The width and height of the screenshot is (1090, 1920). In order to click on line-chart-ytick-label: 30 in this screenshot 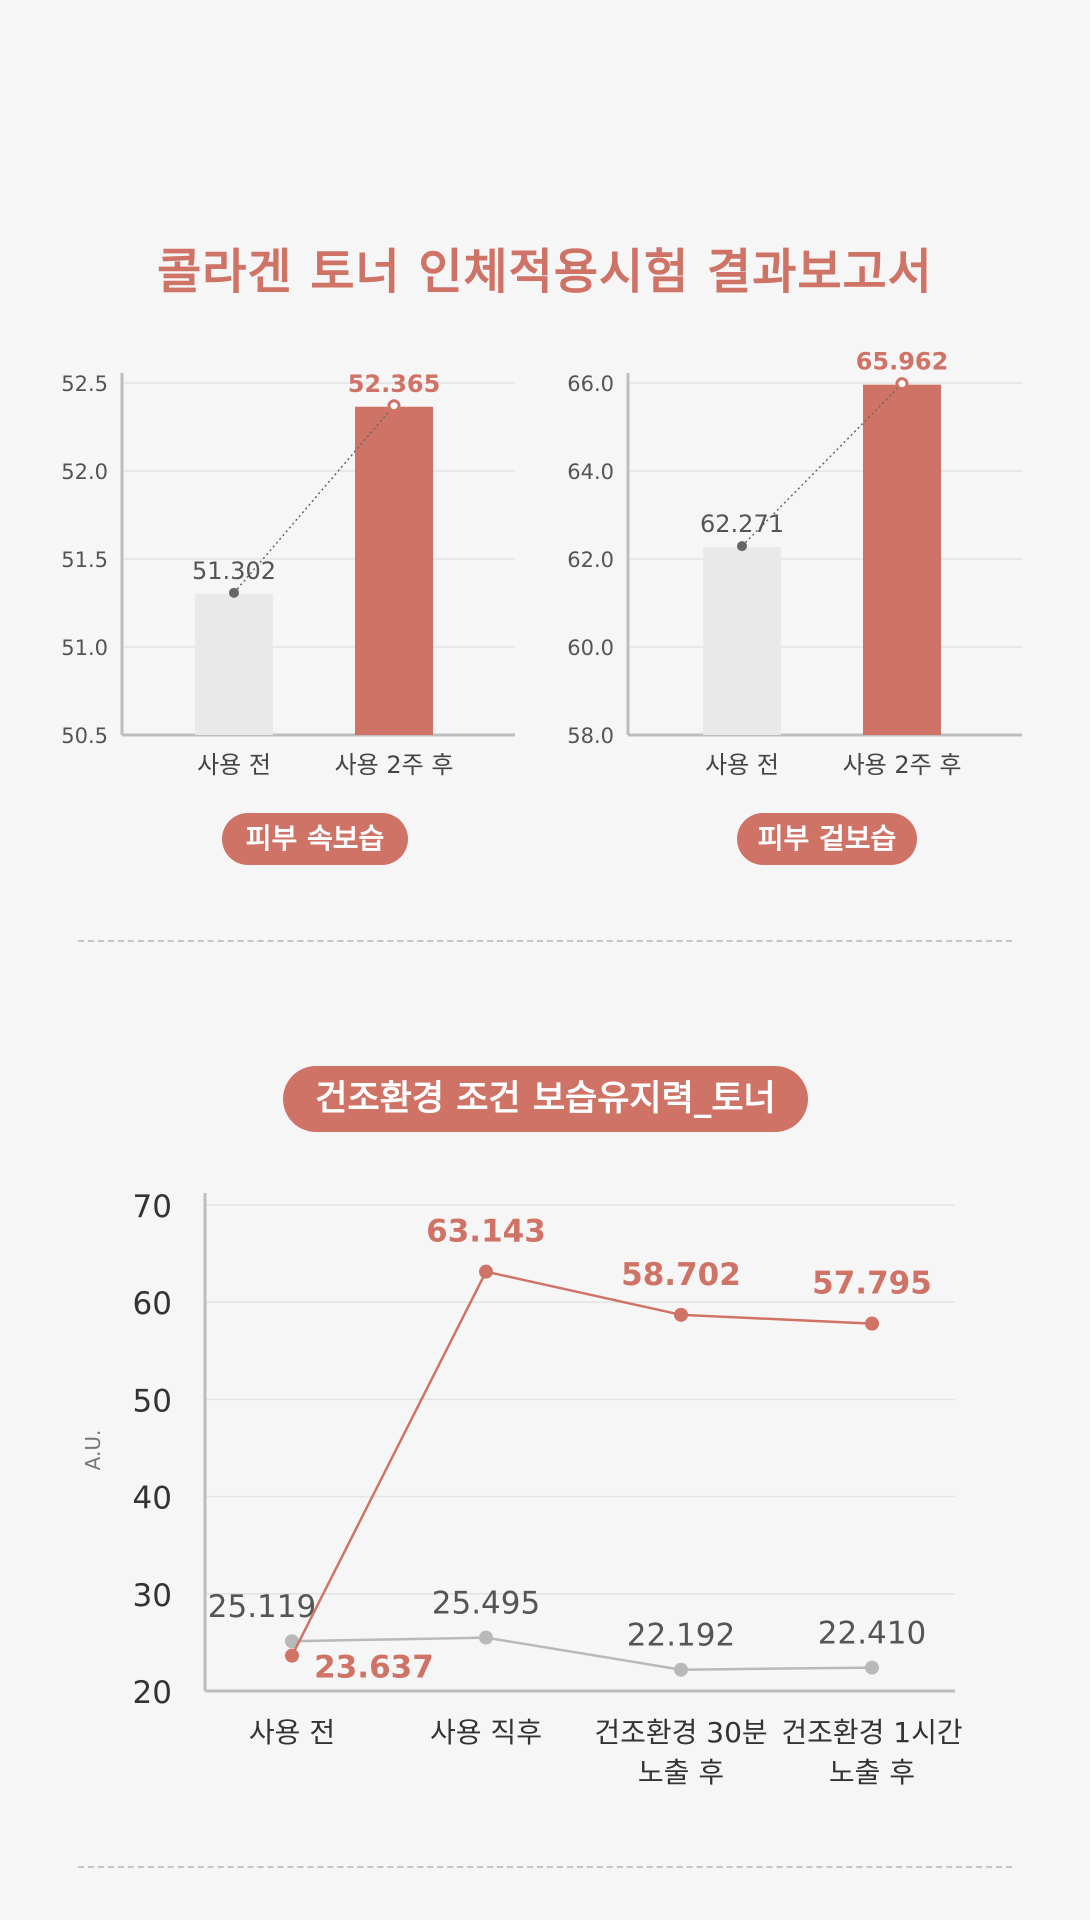, I will do `click(152, 1596)`.